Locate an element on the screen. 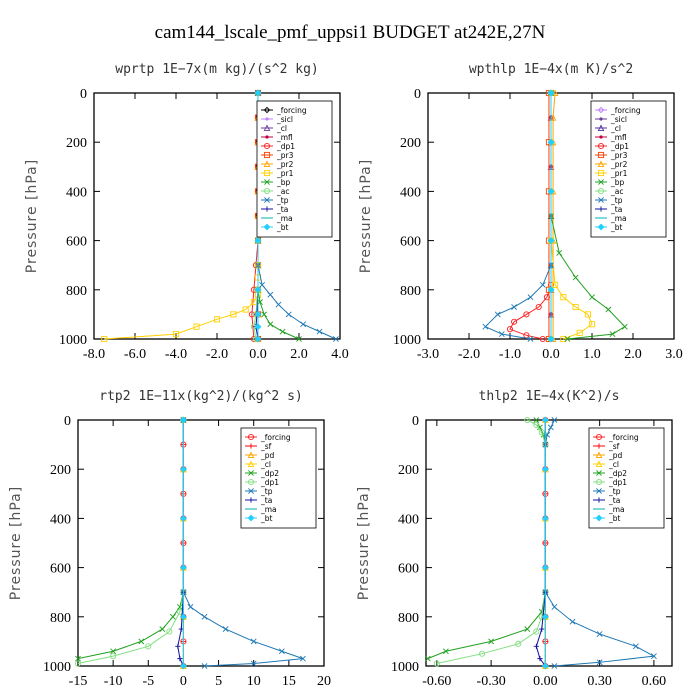  x-tick-label: 0.60 is located at coordinates (654, 681).